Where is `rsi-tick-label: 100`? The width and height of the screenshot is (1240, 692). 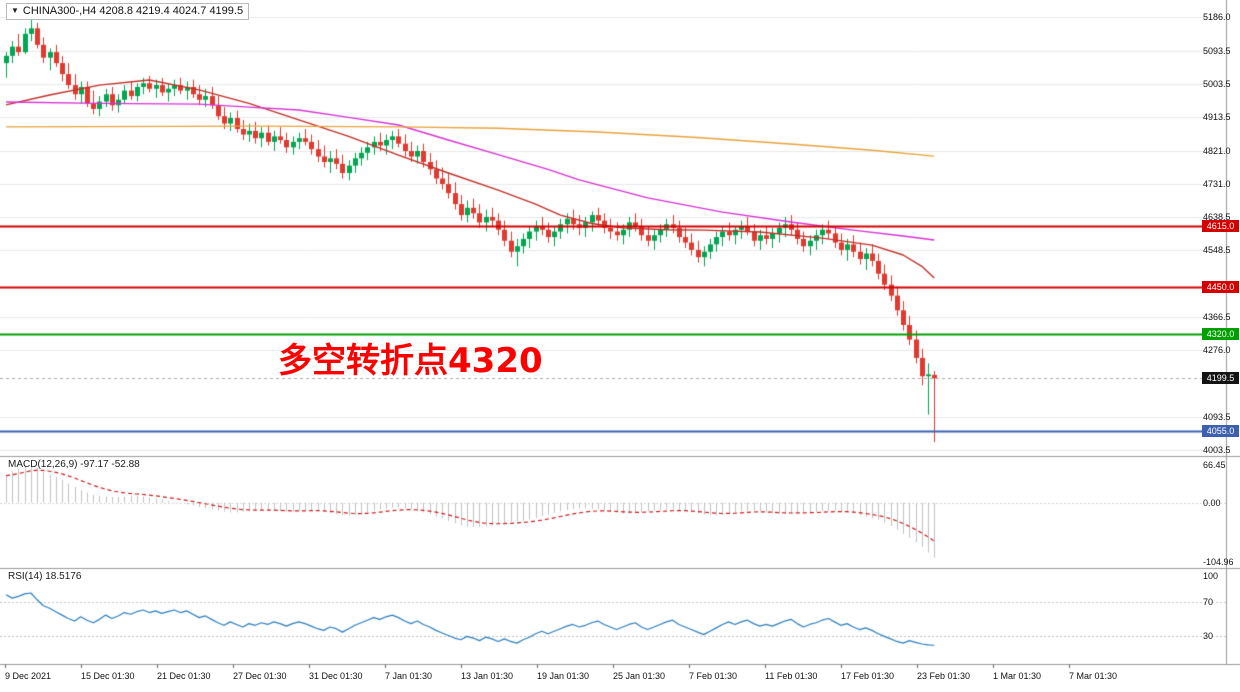 rsi-tick-label: 100 is located at coordinates (1211, 576).